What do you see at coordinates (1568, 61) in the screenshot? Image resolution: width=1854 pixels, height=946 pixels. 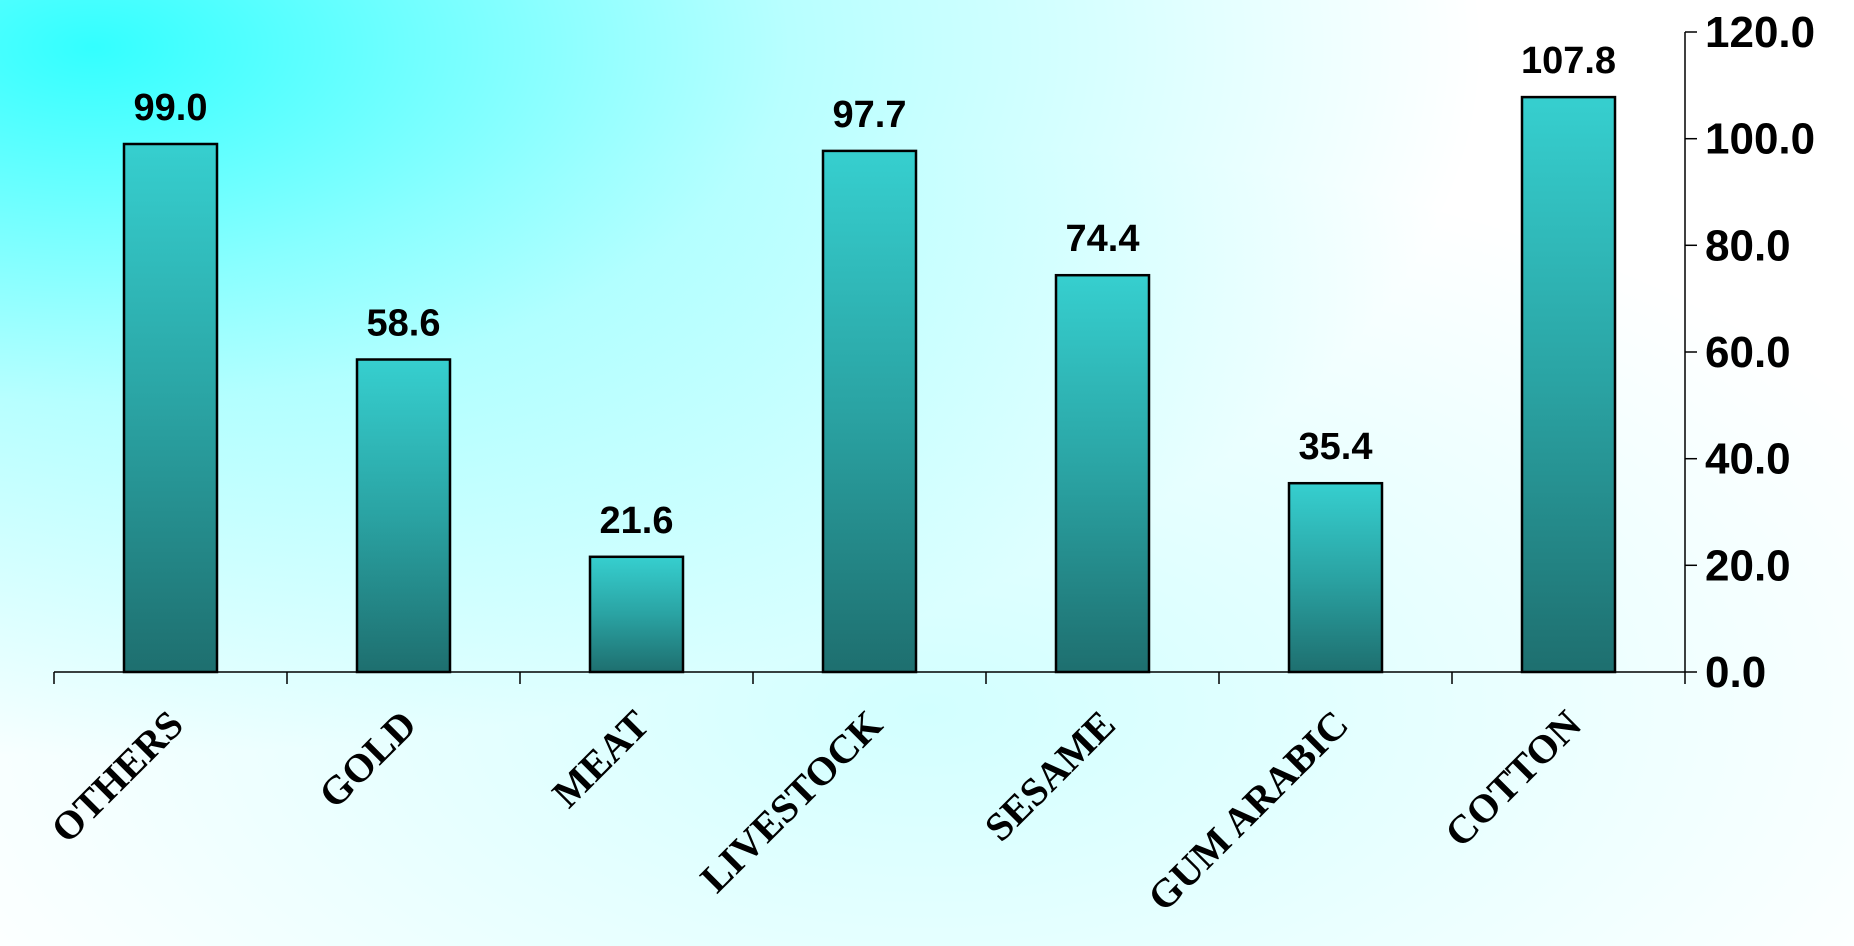 I see `data-label: 107.8` at bounding box center [1568, 61].